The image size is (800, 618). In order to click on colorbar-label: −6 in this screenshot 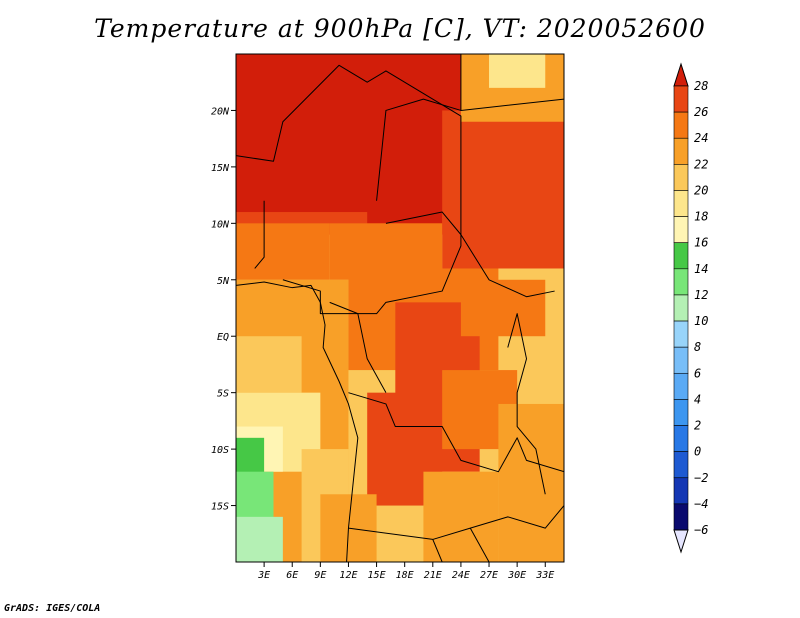, I will do `click(701, 530)`.